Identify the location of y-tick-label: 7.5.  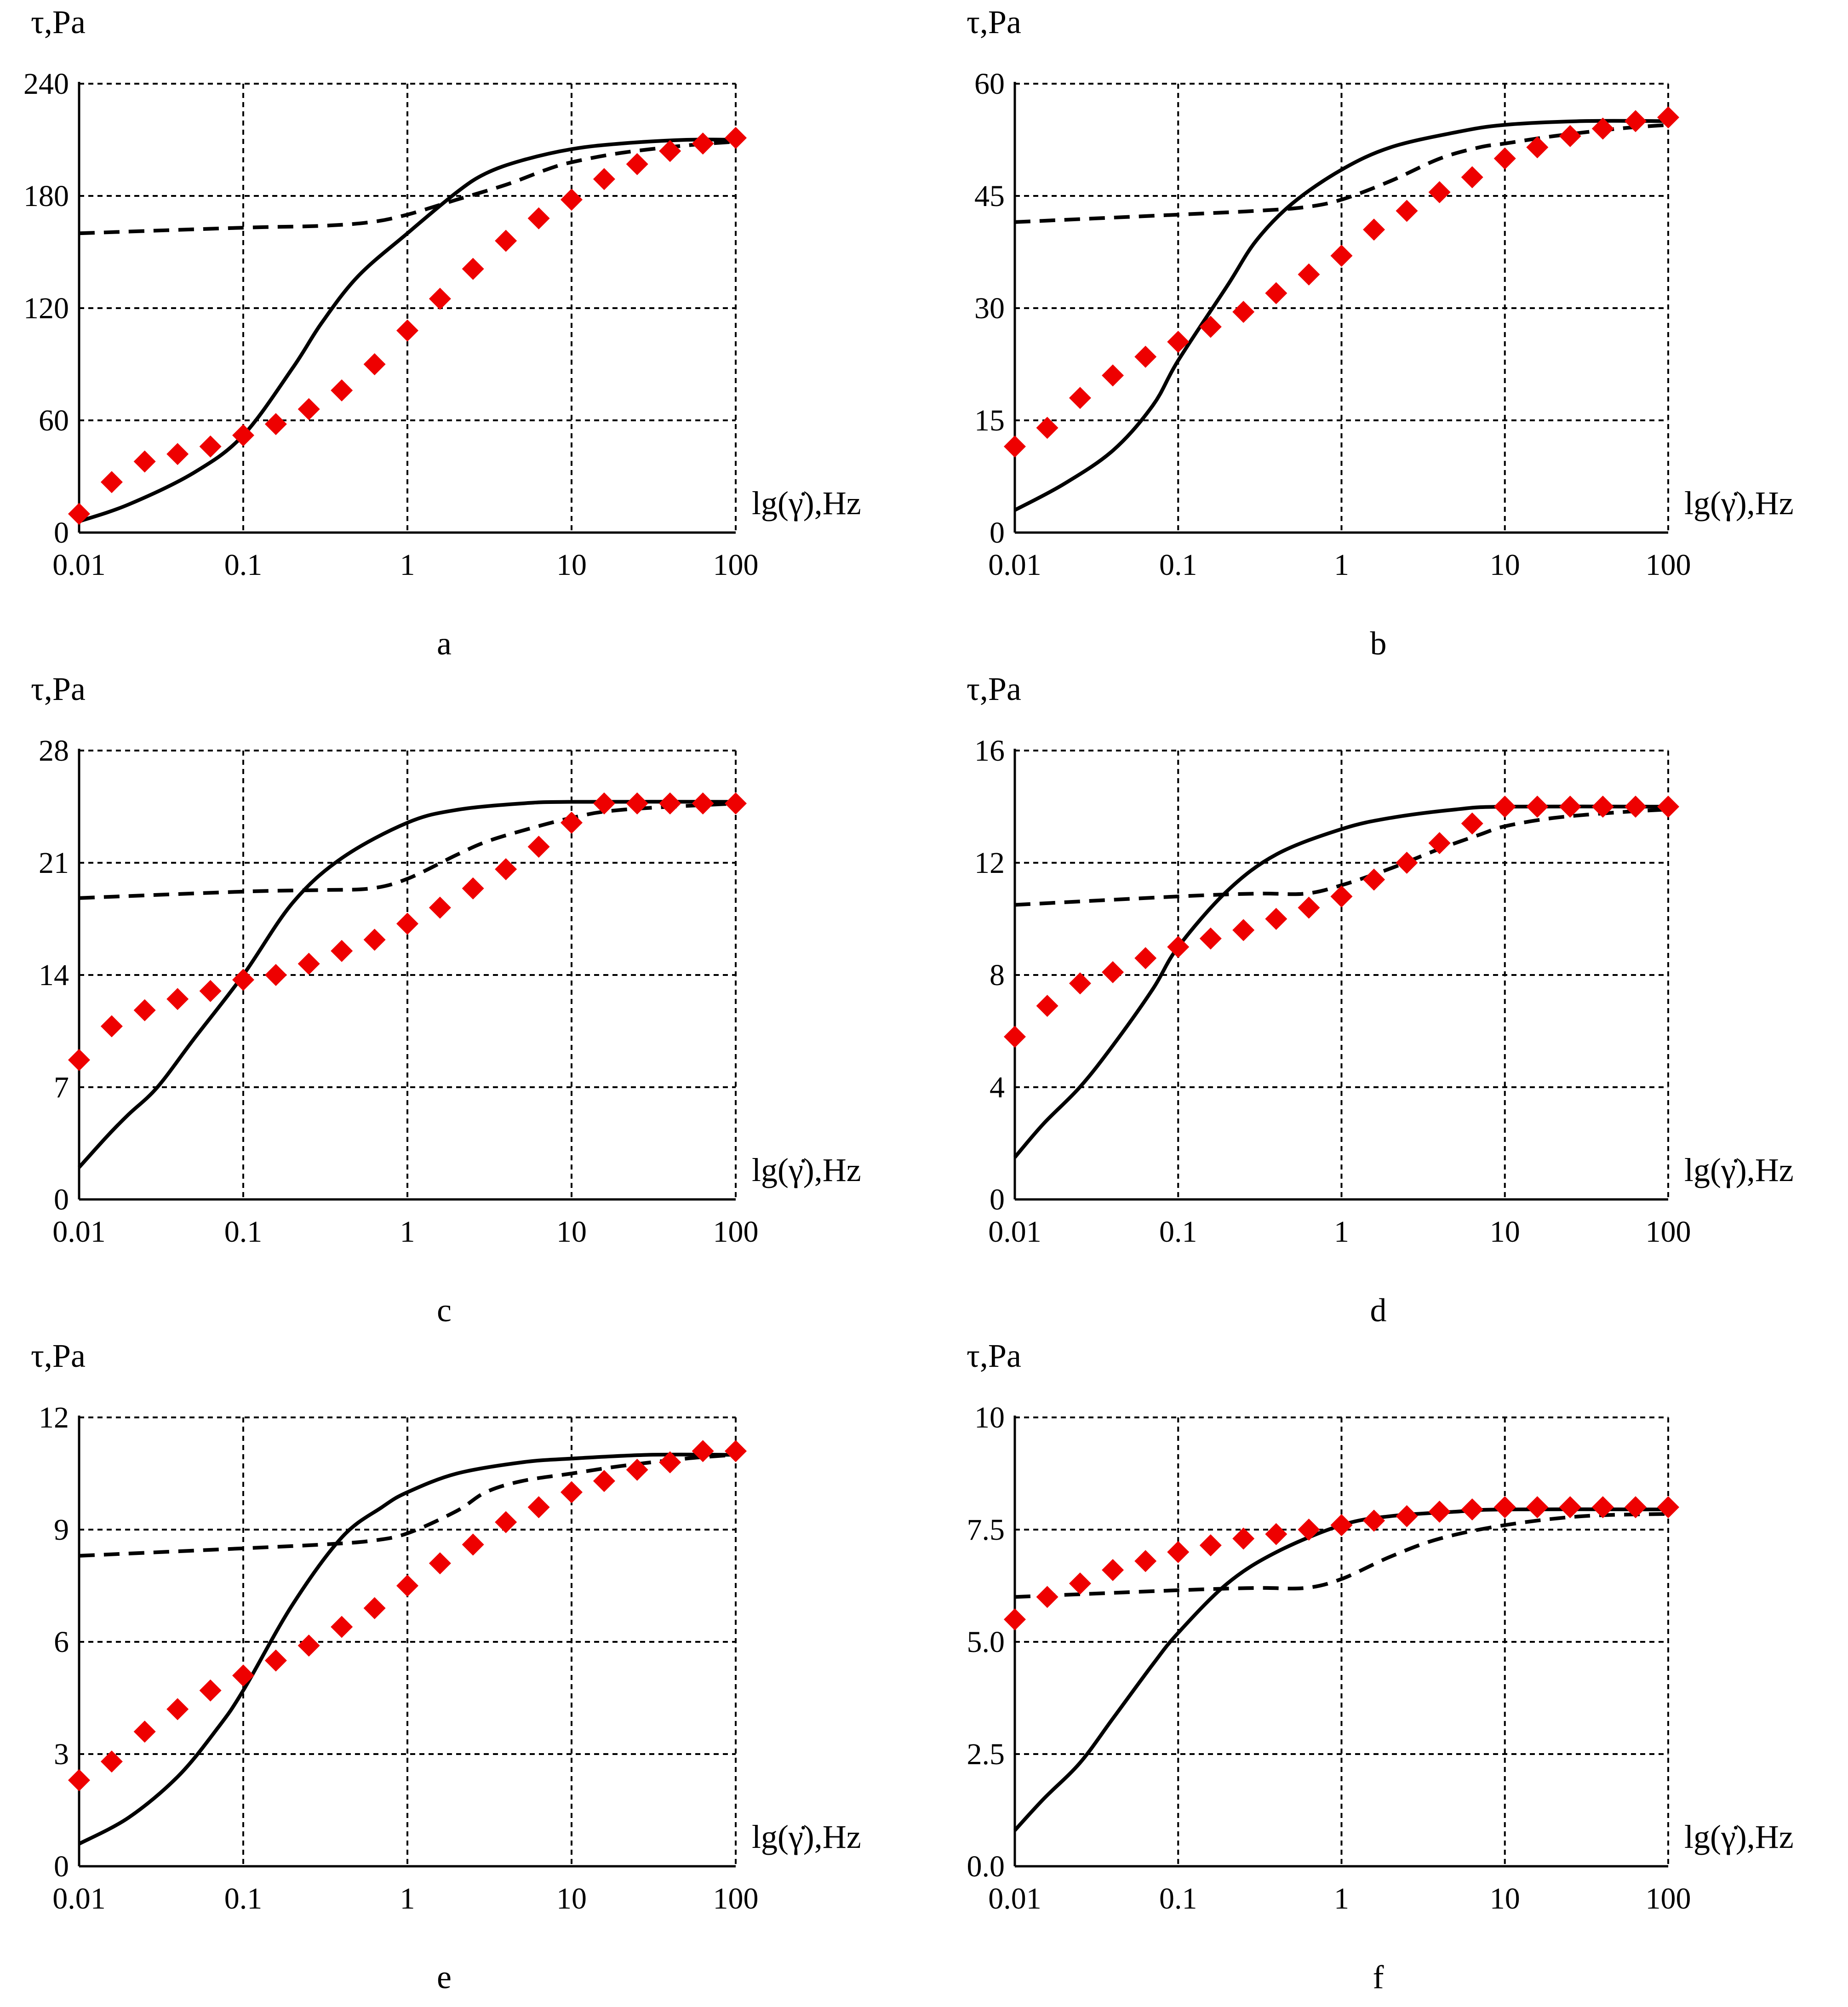
(986, 1530).